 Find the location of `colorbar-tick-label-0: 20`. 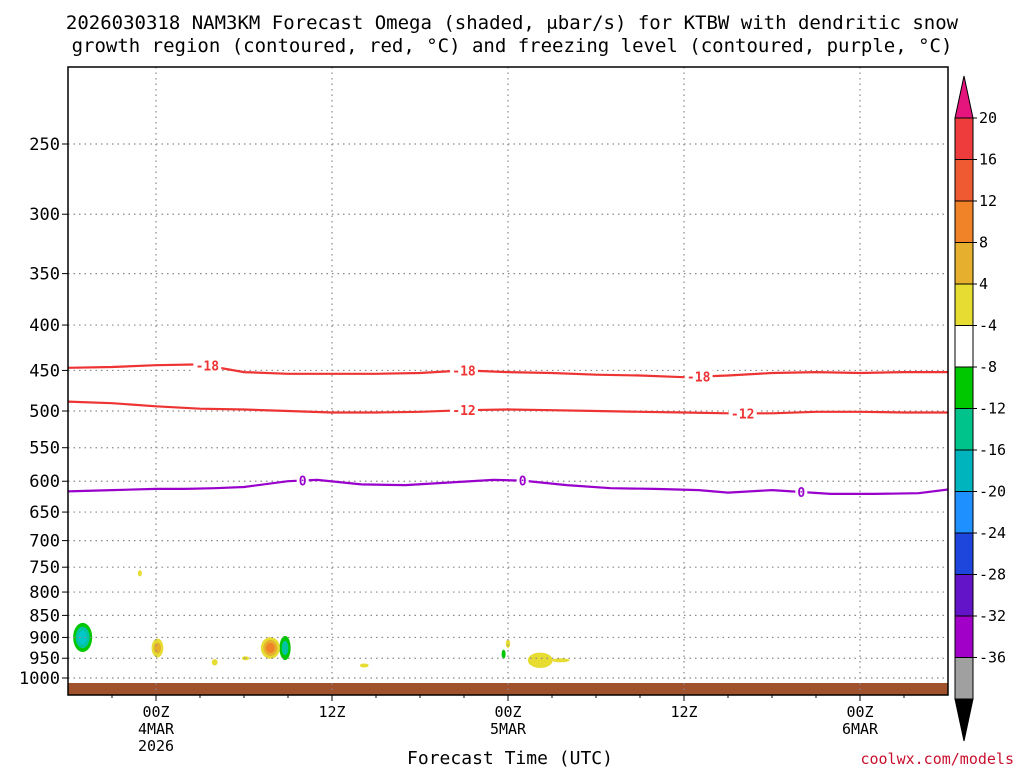

colorbar-tick-label-0: 20 is located at coordinates (988, 118).